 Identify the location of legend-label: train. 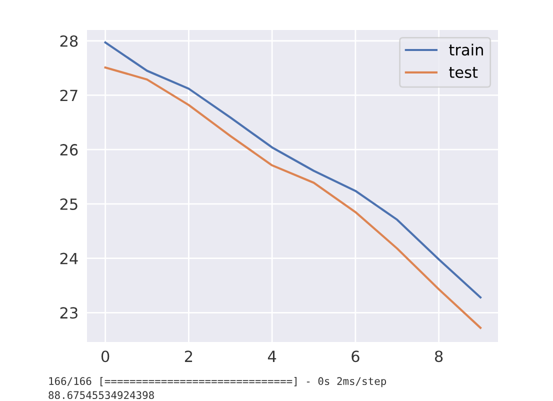
(466, 50).